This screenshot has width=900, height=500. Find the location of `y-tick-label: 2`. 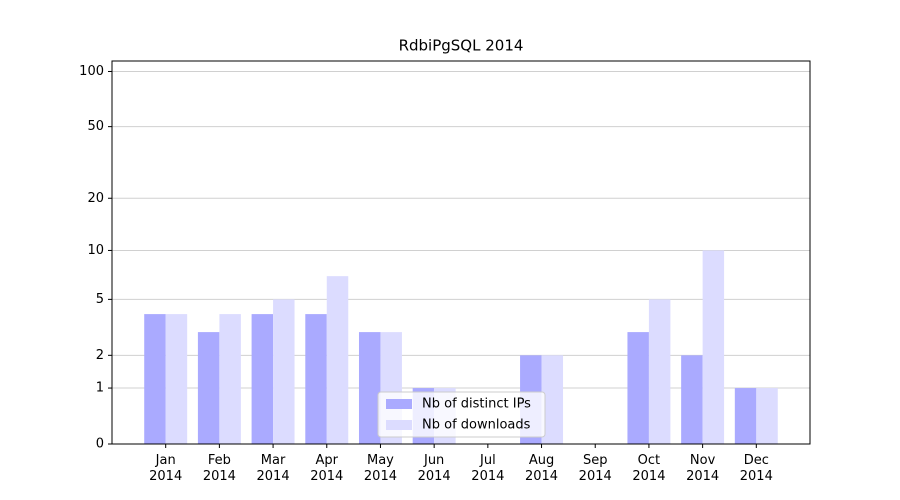

y-tick-label: 2 is located at coordinates (100, 355).